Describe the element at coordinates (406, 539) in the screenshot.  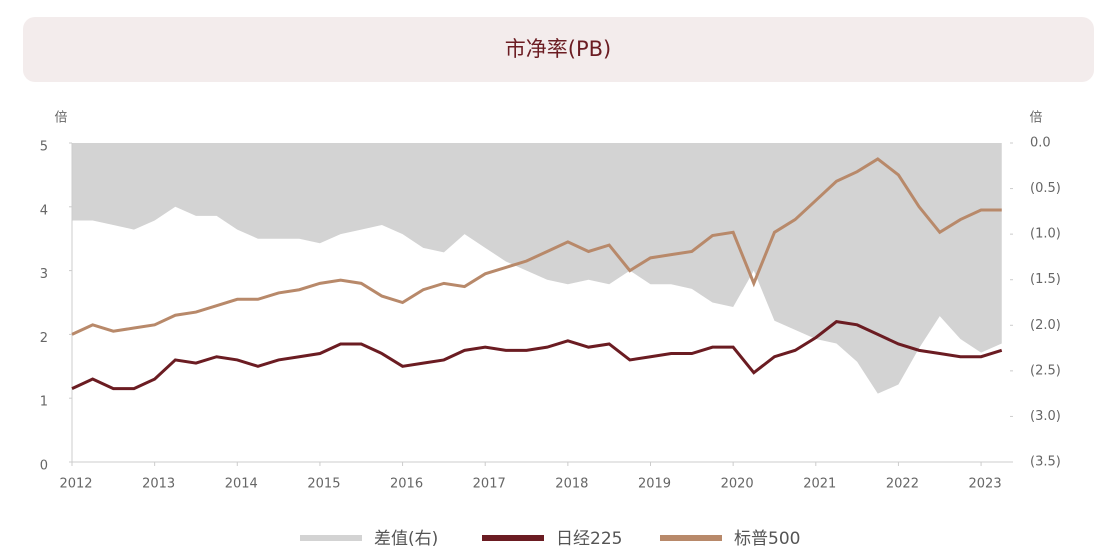
I see `legend-label: 差值(右)` at that location.